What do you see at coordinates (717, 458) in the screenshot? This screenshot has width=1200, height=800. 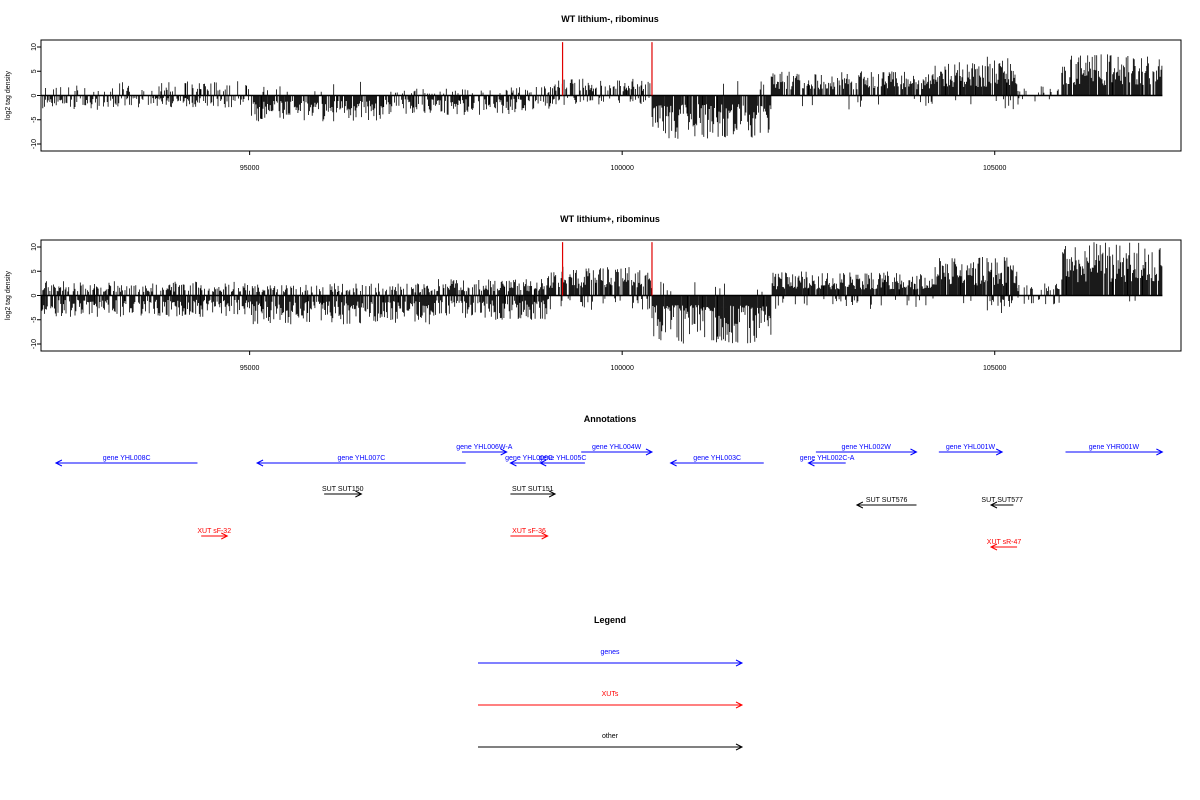 I see `feature-label: gene YHL003C` at bounding box center [717, 458].